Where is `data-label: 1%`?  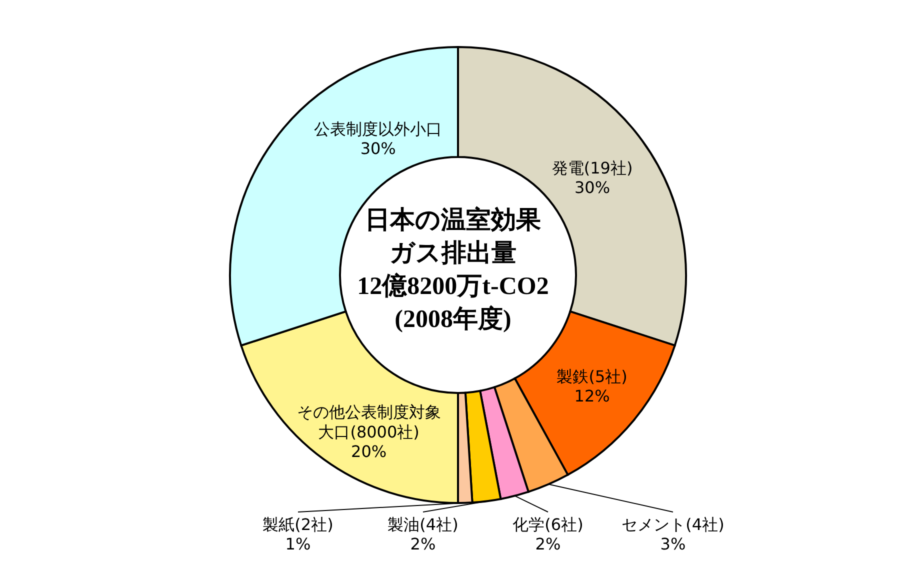
data-label: 1% is located at coordinates (298, 544).